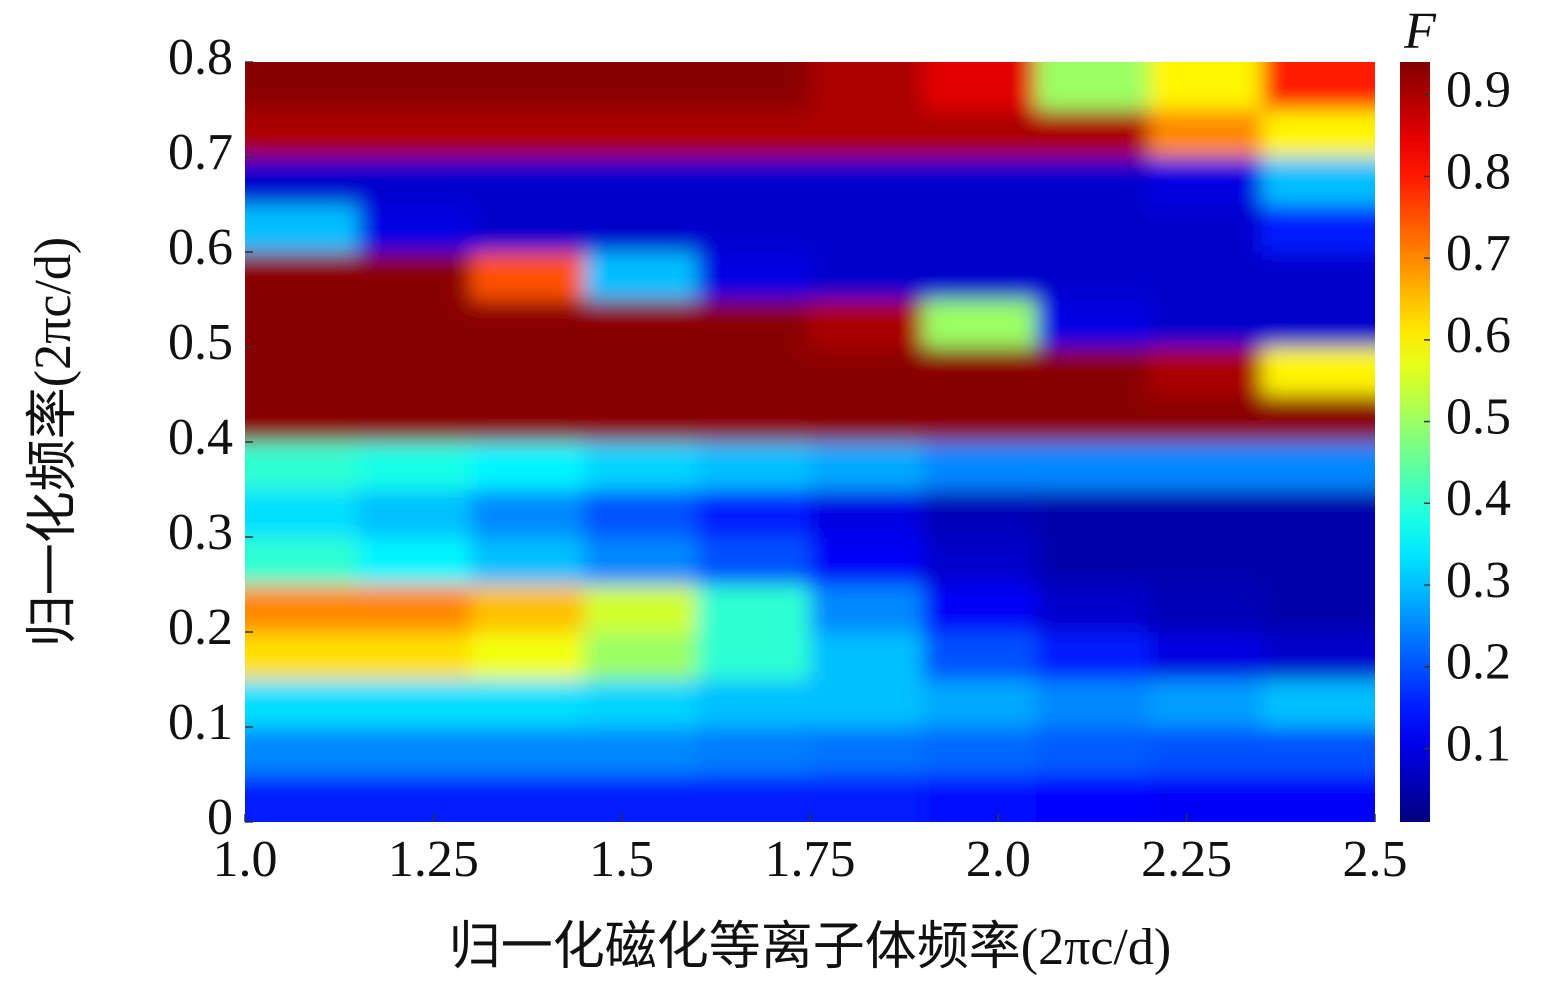 The image size is (1548, 992). Describe the element at coordinates (433, 859) in the screenshot. I see `x-tick-label: 1.25` at that location.